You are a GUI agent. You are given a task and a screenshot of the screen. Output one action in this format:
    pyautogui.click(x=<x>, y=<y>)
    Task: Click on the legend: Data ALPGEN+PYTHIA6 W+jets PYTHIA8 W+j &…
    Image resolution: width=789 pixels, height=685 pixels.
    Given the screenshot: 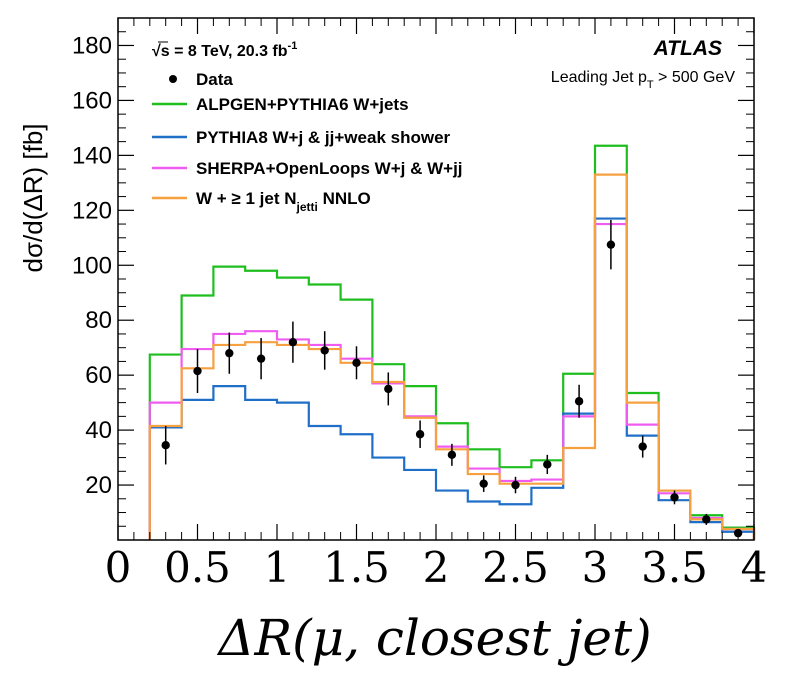 What is the action you would take?
    pyautogui.click(x=307, y=142)
    